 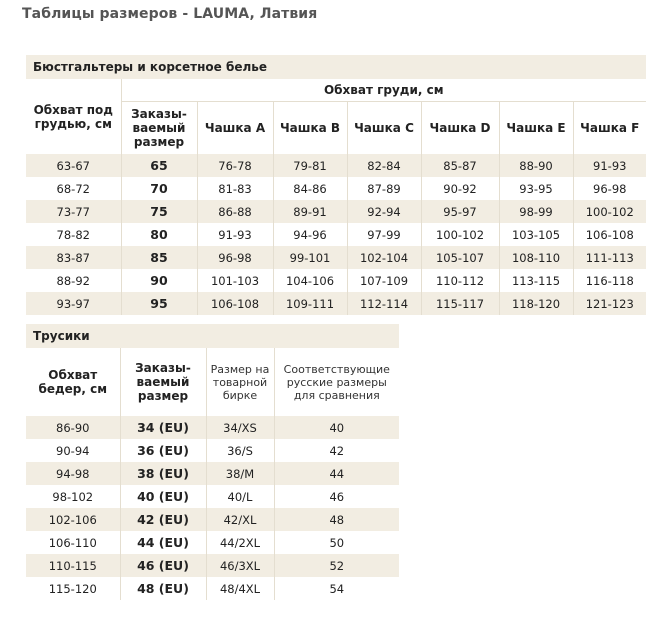 I want to click on underbust-header: Обхват под грудью, см, so click(x=74, y=116).